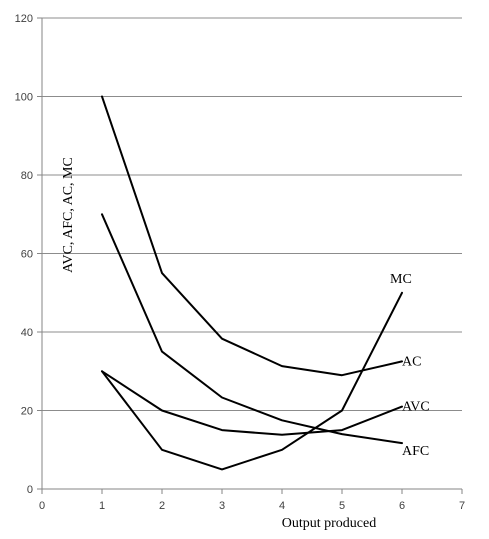 The width and height of the screenshot is (489, 539). Describe the element at coordinates (282, 506) in the screenshot. I see `x-tick-label-4: 4` at that location.